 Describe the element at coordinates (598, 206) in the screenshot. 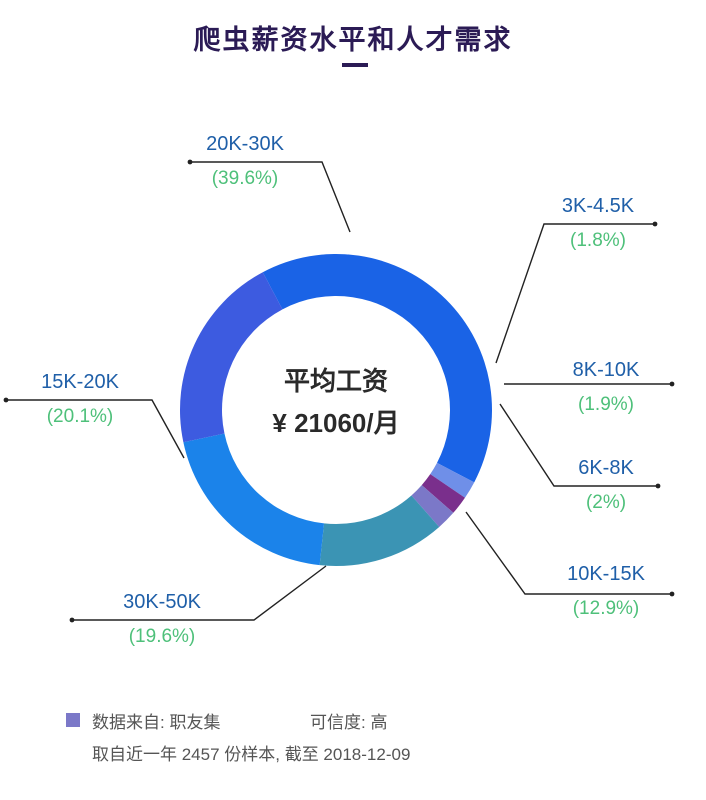

I see `range-label-1: 3K-4.5K` at that location.